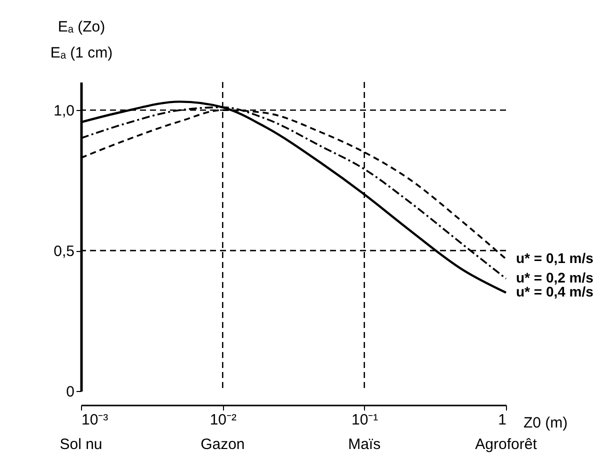 The width and height of the screenshot is (609, 474). Describe the element at coordinates (70, 392) in the screenshot. I see `y-tick-label: 0` at that location.